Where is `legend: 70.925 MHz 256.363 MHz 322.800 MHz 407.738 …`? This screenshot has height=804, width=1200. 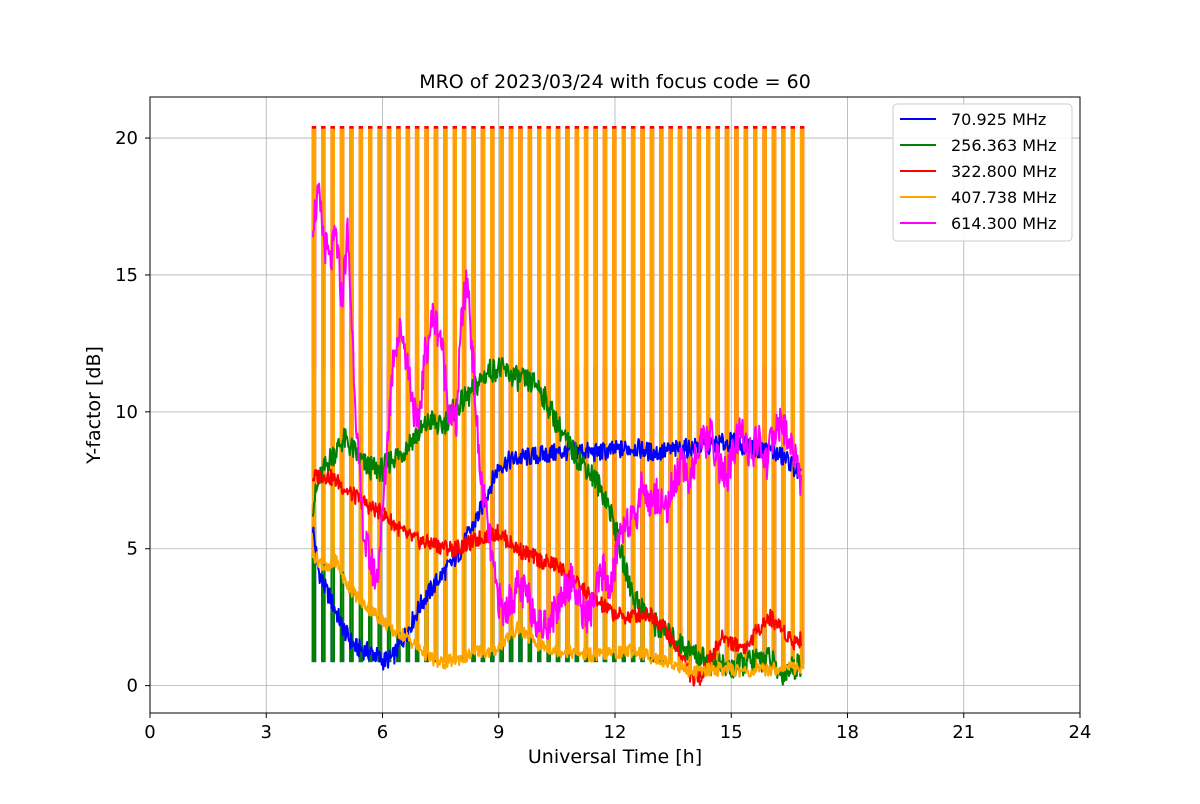 legend: 70.925 MHz 256.363 MHz 322.800 MHz 407.738 … is located at coordinates (982, 172).